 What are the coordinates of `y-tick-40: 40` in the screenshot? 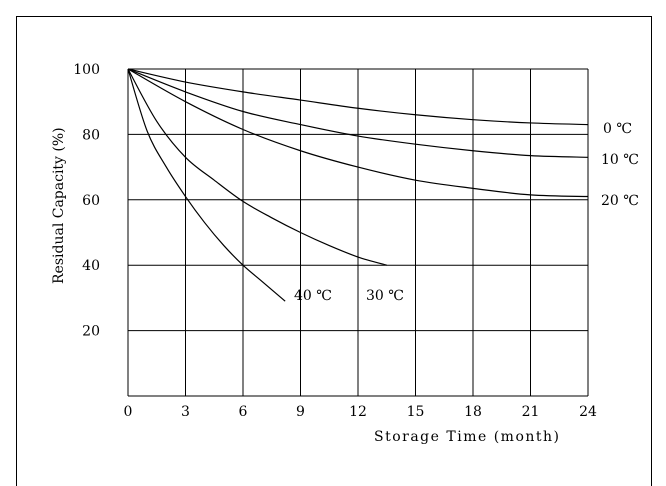 It's located at (91, 266).